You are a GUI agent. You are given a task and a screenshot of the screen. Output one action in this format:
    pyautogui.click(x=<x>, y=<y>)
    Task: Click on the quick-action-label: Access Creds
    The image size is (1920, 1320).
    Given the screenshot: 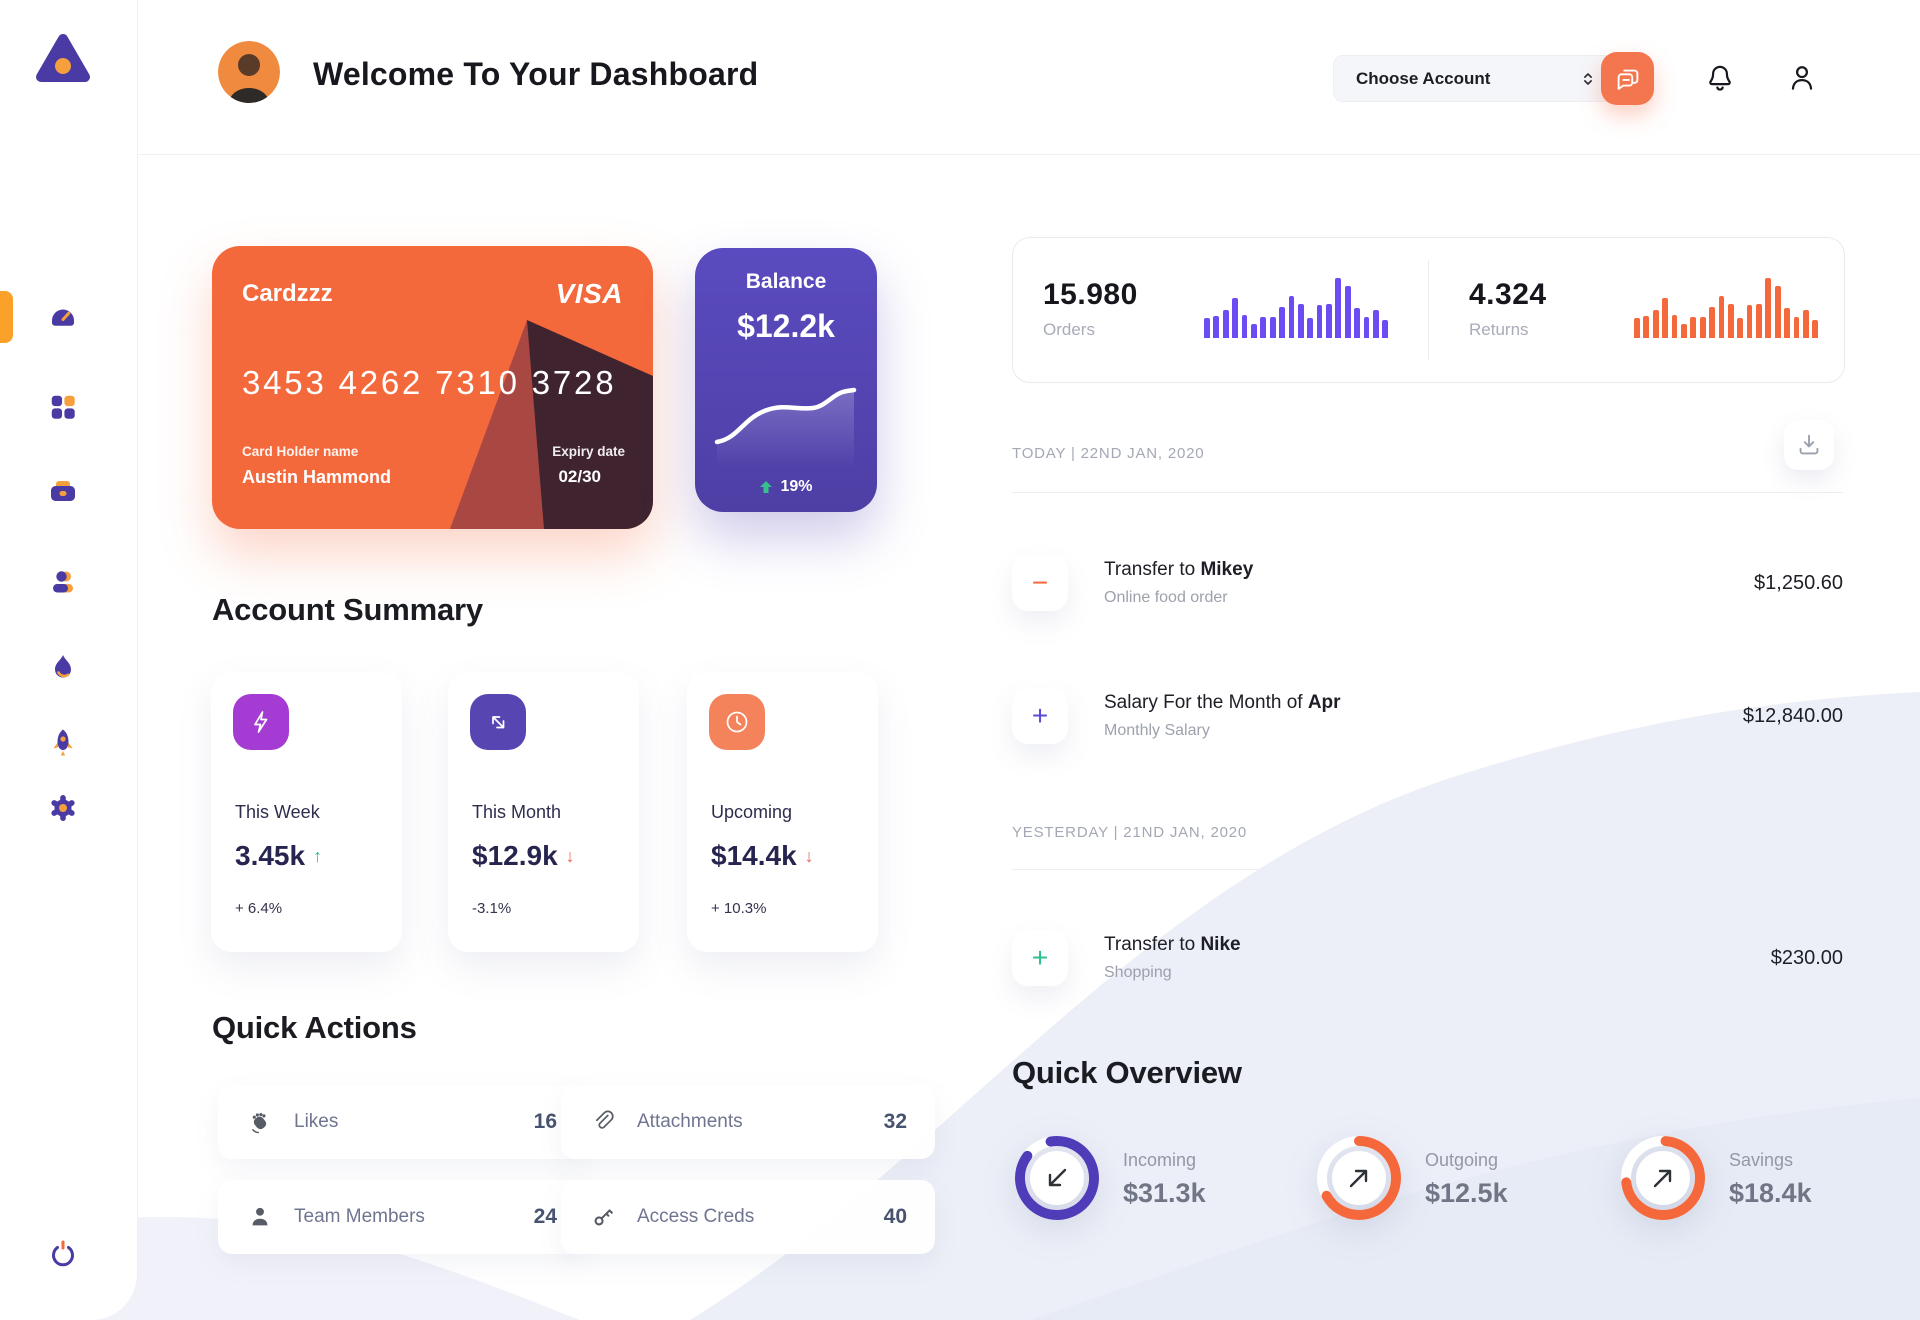 What is the action you would take?
    pyautogui.click(x=696, y=1216)
    